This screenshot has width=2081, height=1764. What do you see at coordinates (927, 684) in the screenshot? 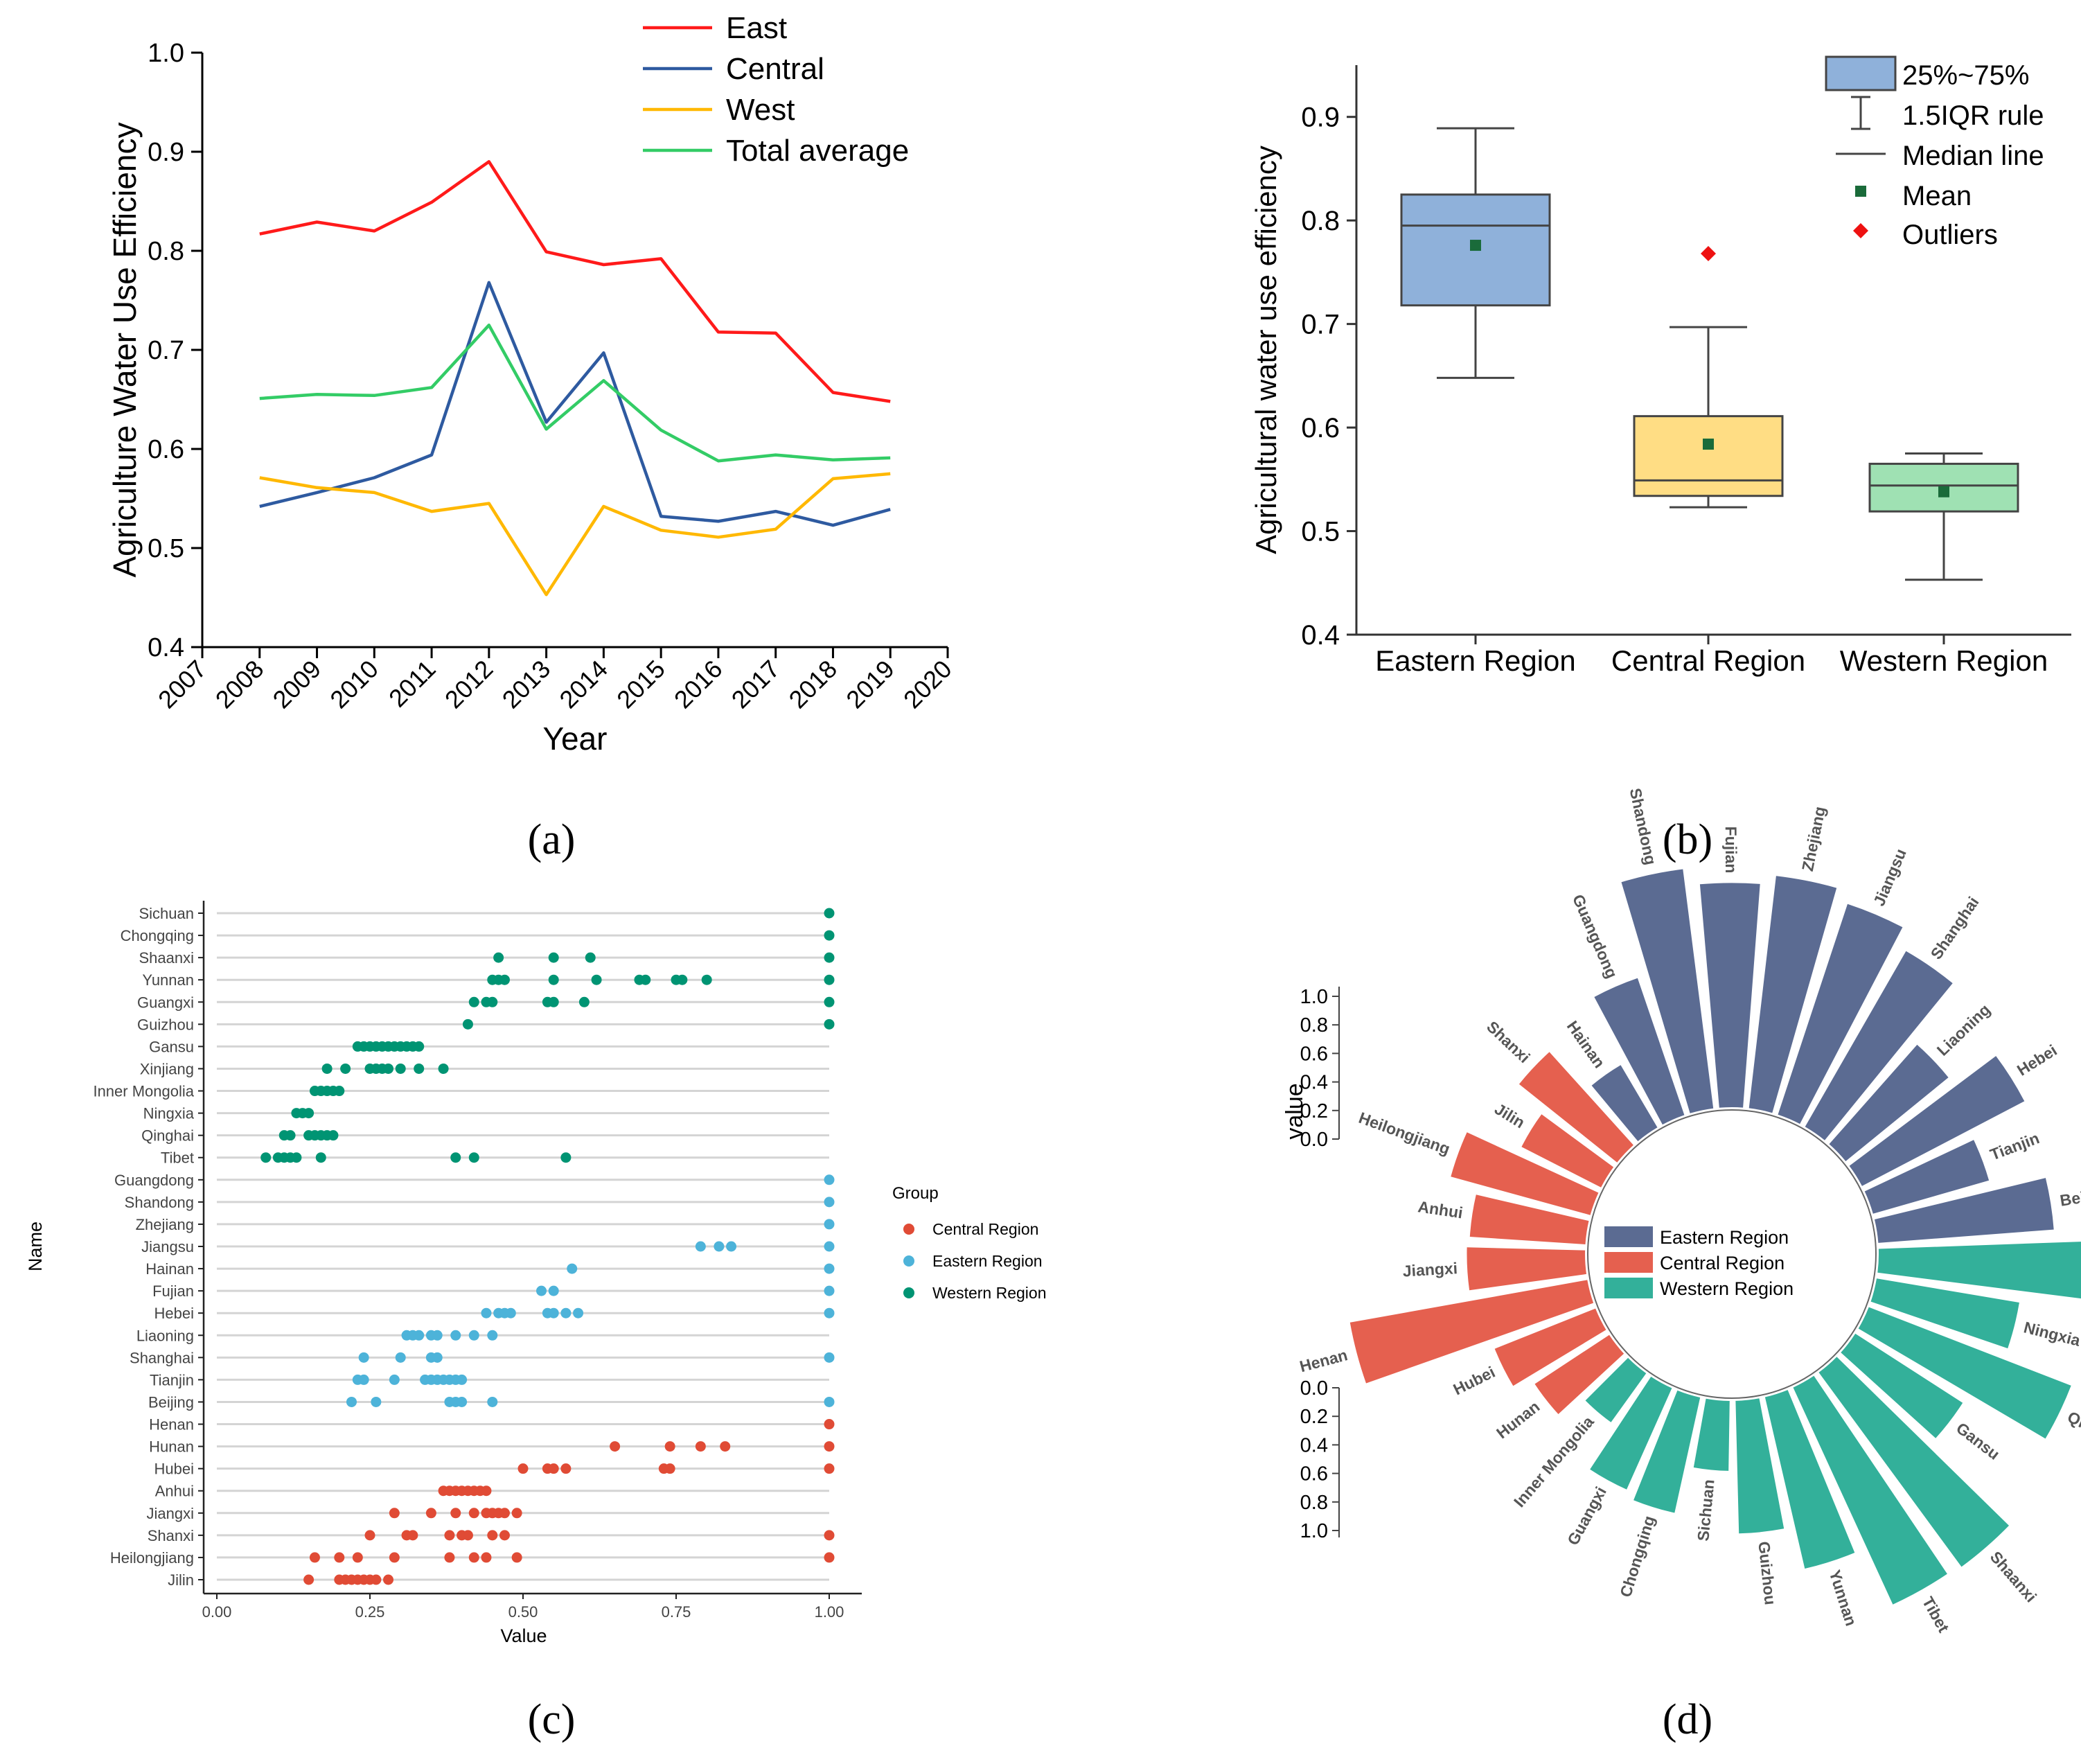
I see `a-x-tick-label: 2020` at bounding box center [927, 684].